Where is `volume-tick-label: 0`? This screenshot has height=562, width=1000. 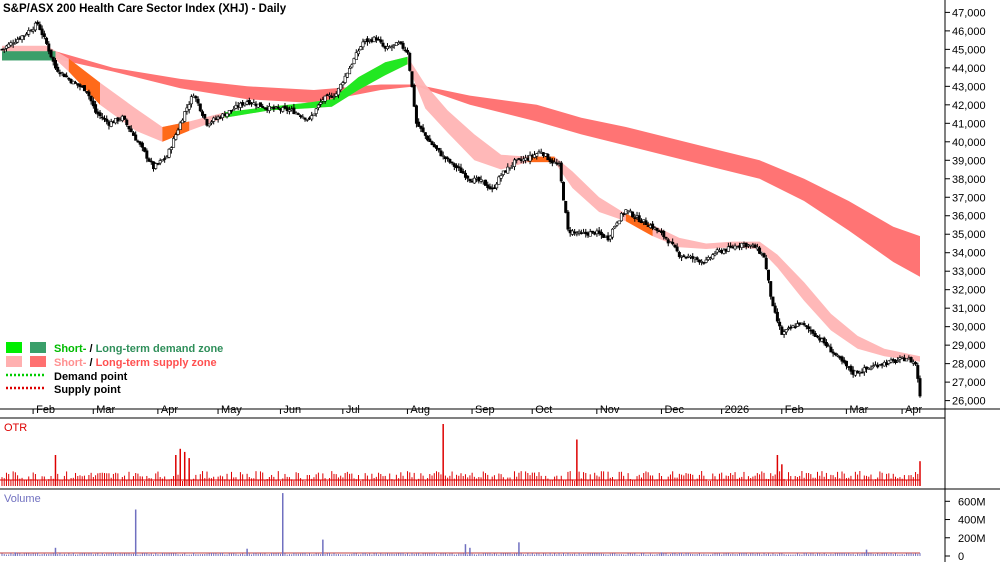
volume-tick-label: 0 is located at coordinates (961, 556).